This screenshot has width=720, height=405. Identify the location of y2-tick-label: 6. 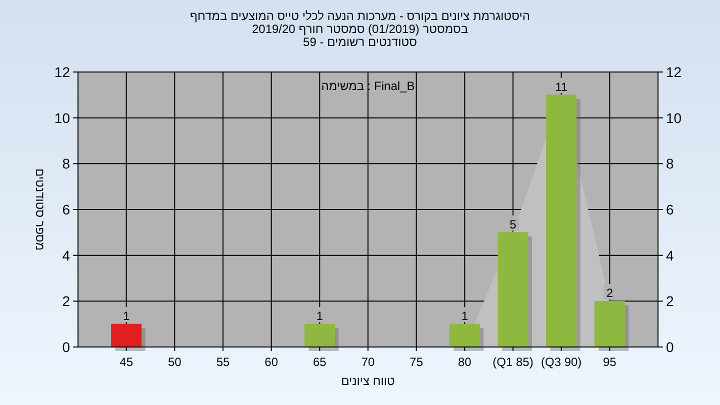
(670, 210).